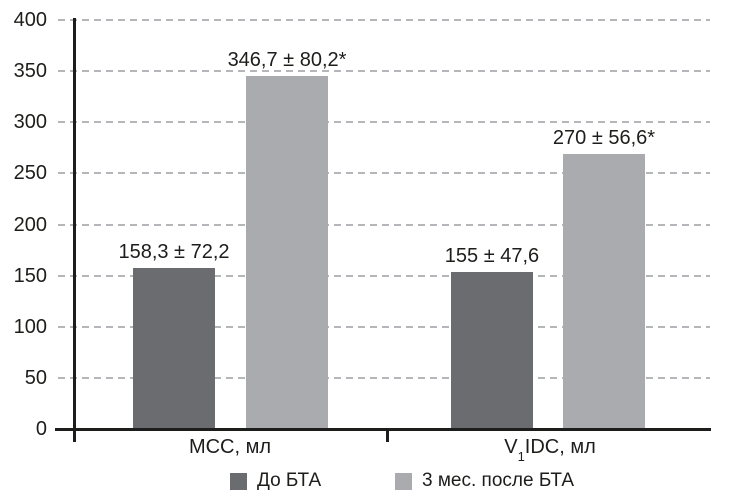 The image size is (738, 500). I want to click on y-tick-label-200: 200, so click(30, 224).